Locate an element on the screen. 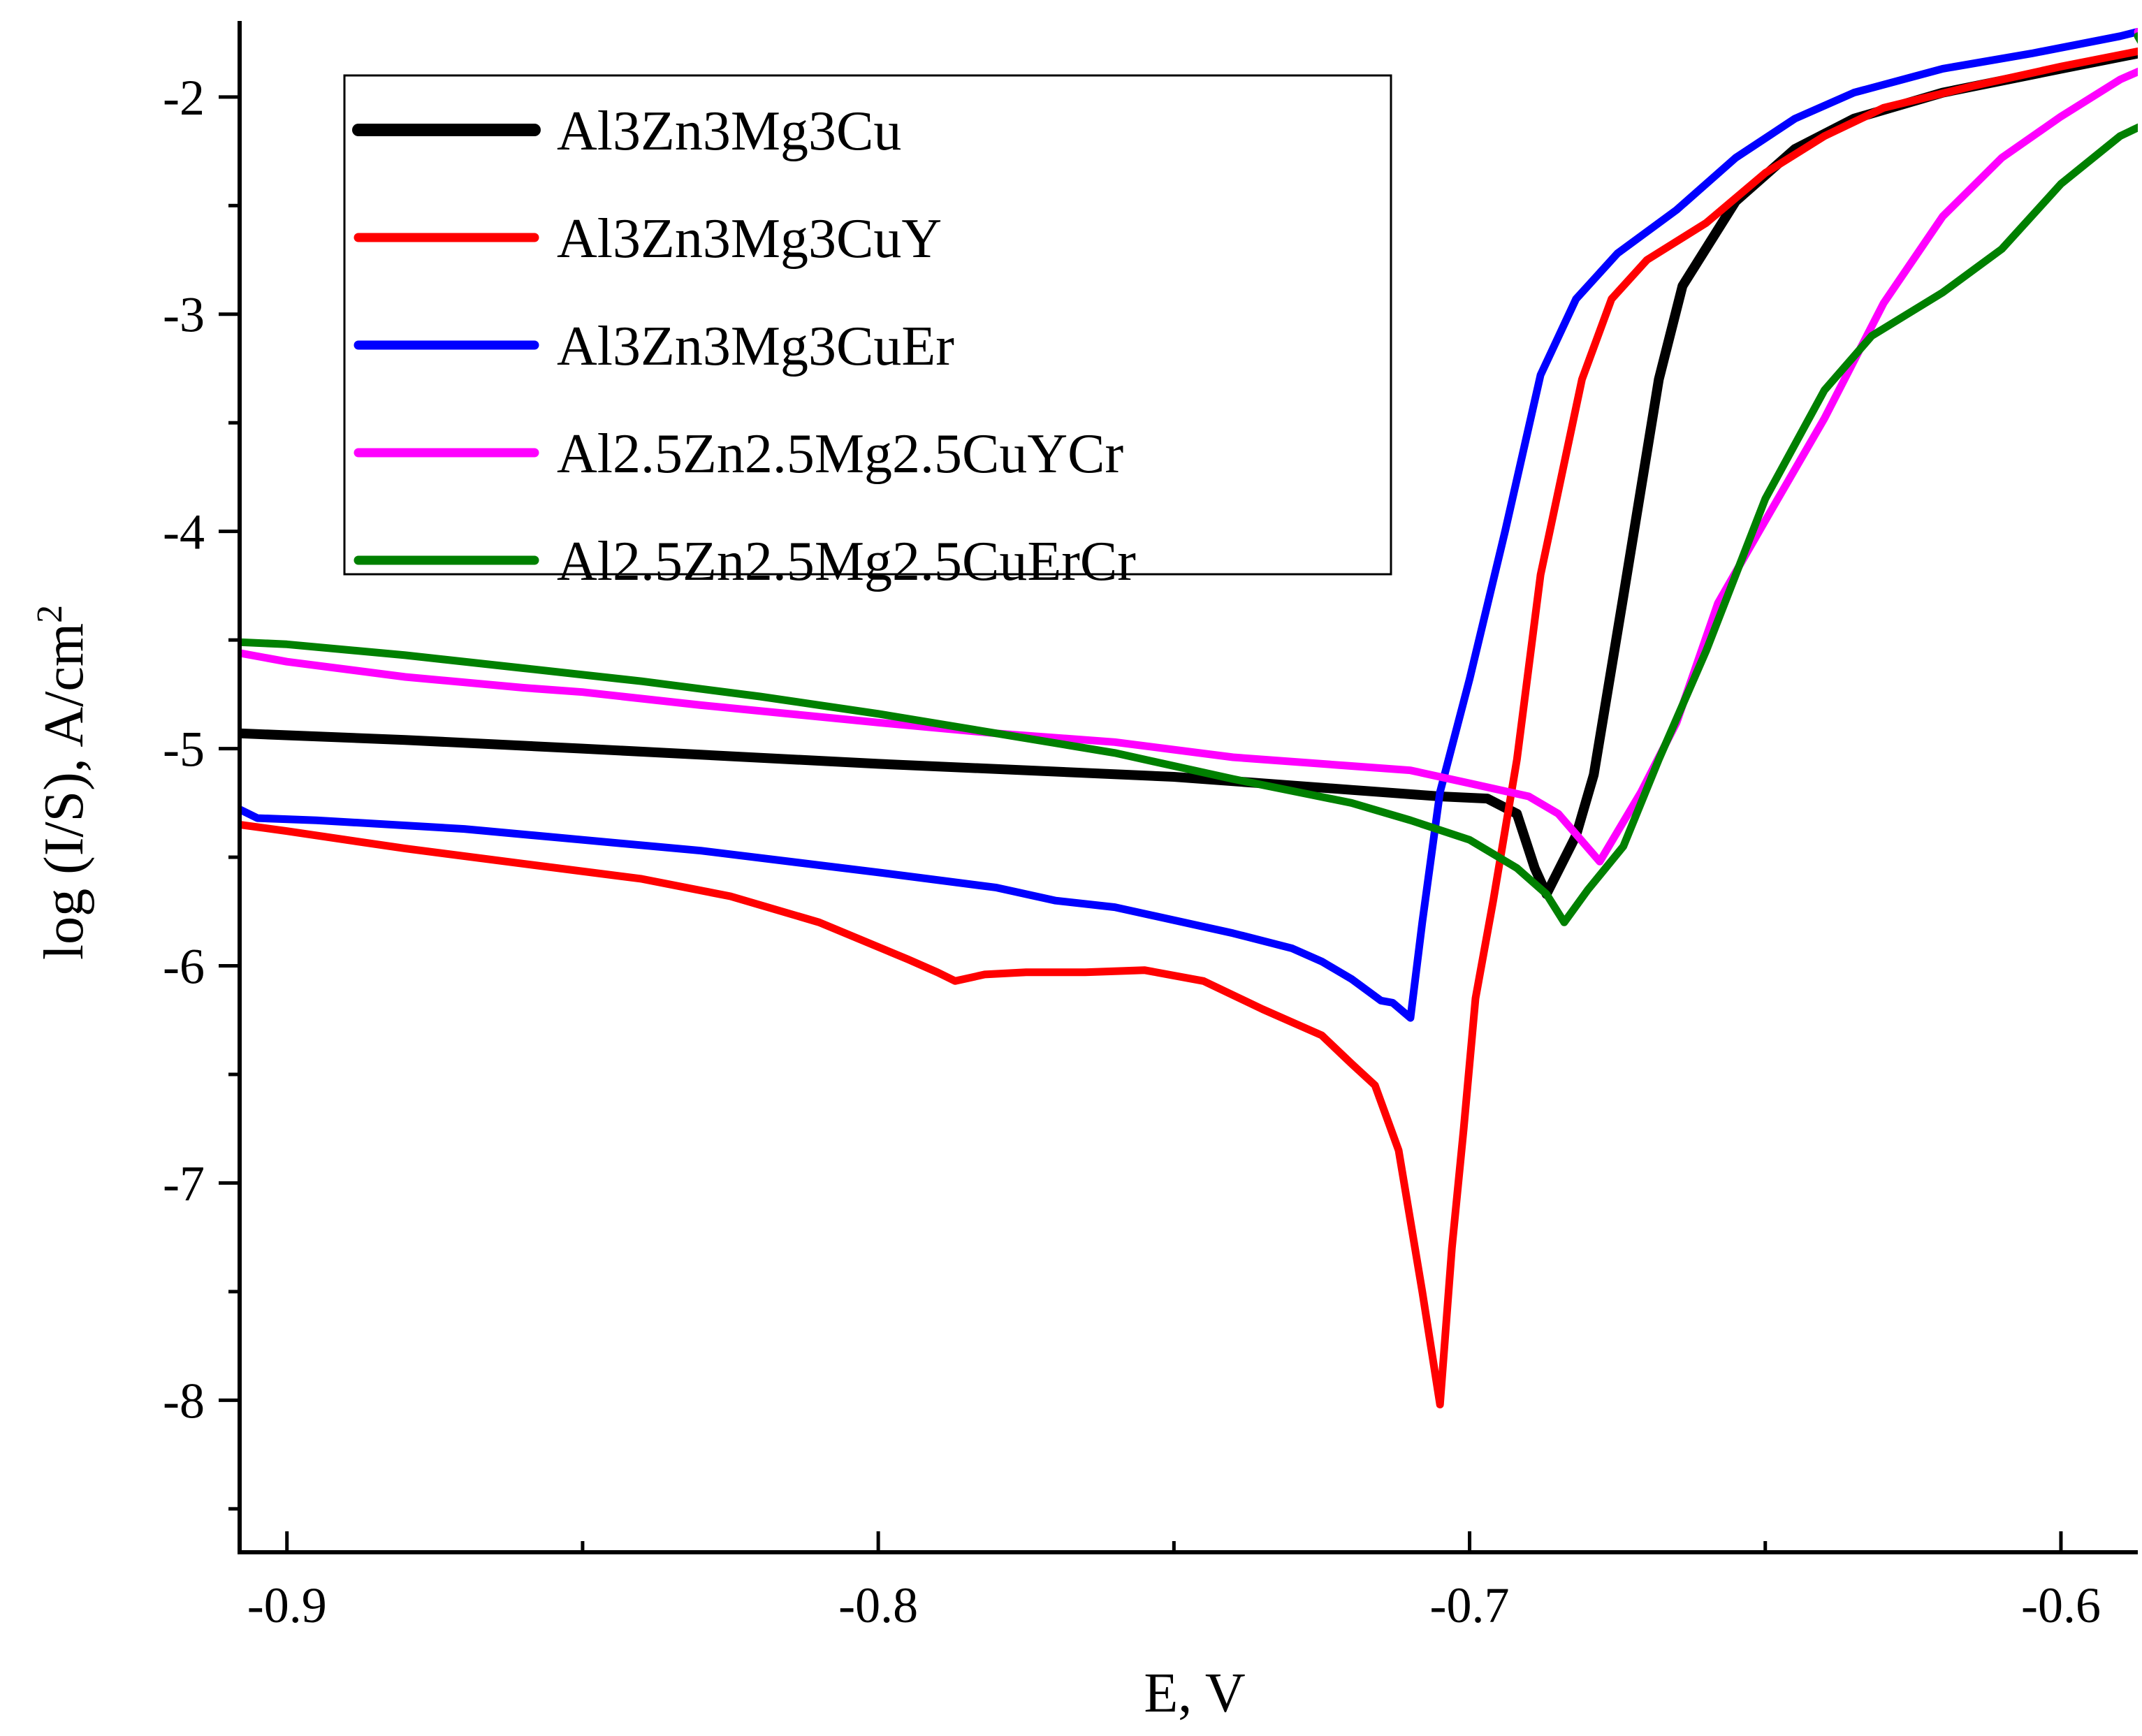 The height and width of the screenshot is (1736, 2142). x-tick-label: -0.9 is located at coordinates (287, 1605).